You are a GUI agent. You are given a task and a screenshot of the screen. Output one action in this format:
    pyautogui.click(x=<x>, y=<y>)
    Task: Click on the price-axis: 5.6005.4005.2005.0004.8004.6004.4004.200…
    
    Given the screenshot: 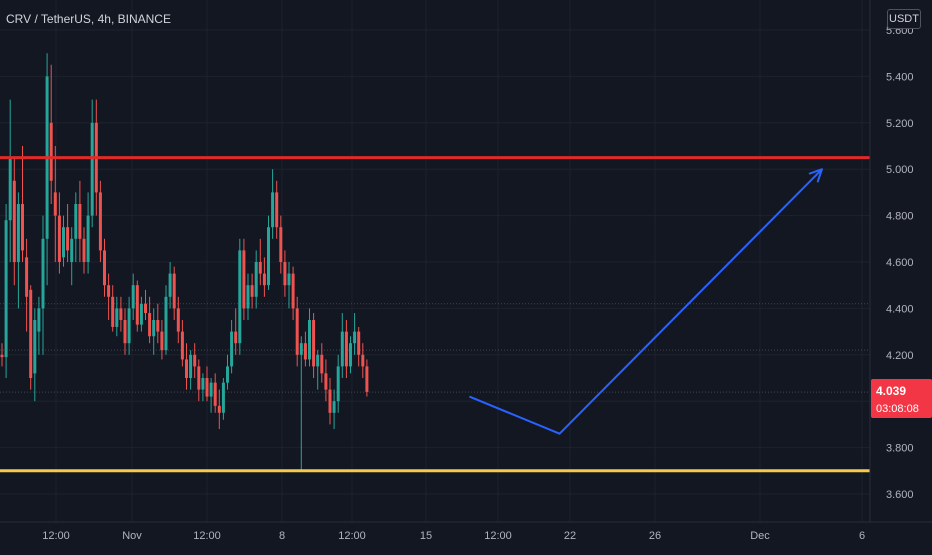 What is the action you would take?
    pyautogui.click(x=900, y=263)
    